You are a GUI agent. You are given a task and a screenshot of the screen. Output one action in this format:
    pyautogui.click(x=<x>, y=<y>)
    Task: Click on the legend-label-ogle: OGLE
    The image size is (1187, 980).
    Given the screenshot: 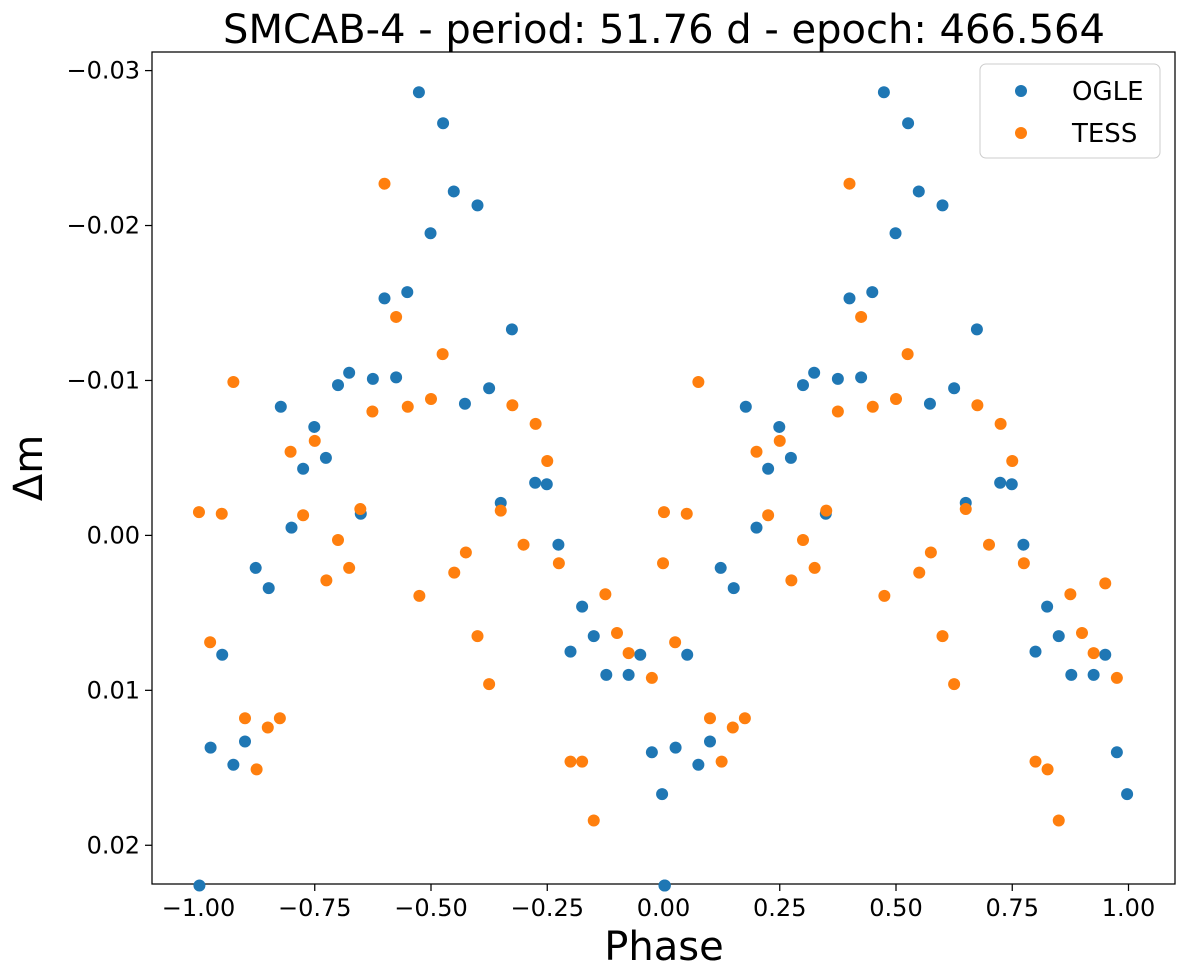 What is the action you would take?
    pyautogui.click(x=1108, y=92)
    